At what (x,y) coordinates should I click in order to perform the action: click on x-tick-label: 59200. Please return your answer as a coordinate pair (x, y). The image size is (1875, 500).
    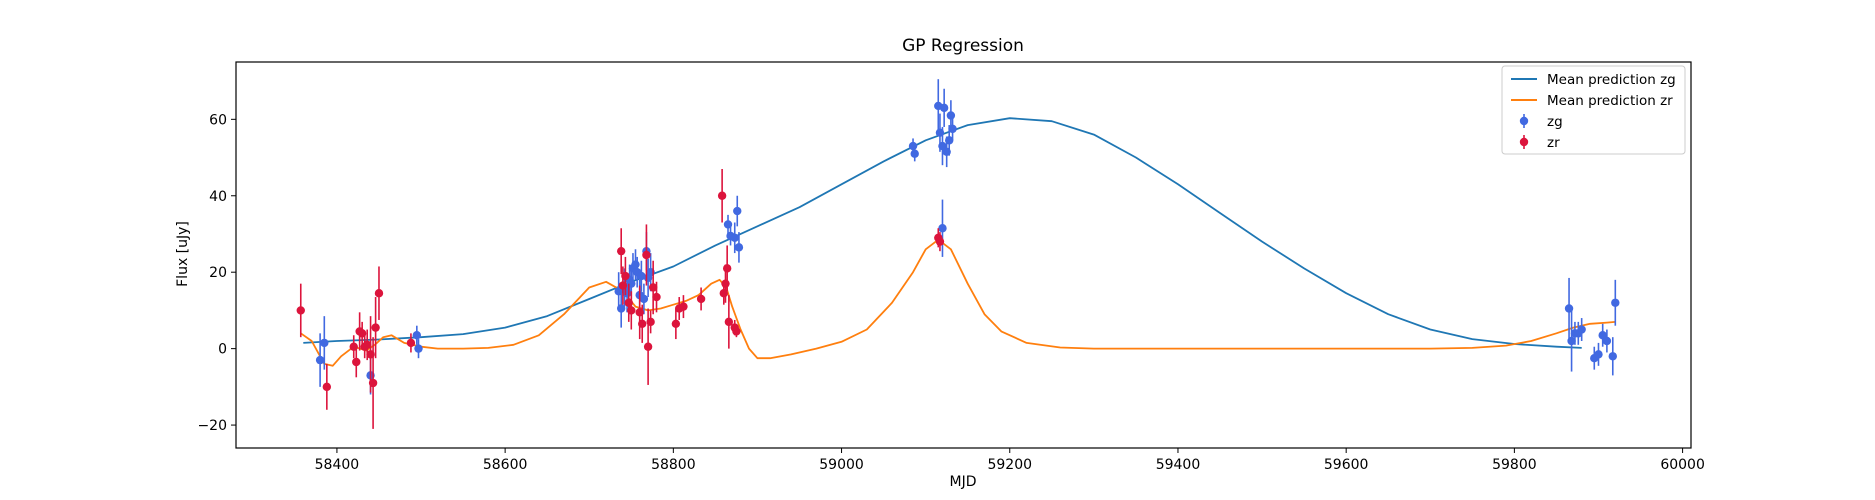
    Looking at the image, I should click on (1009, 465).